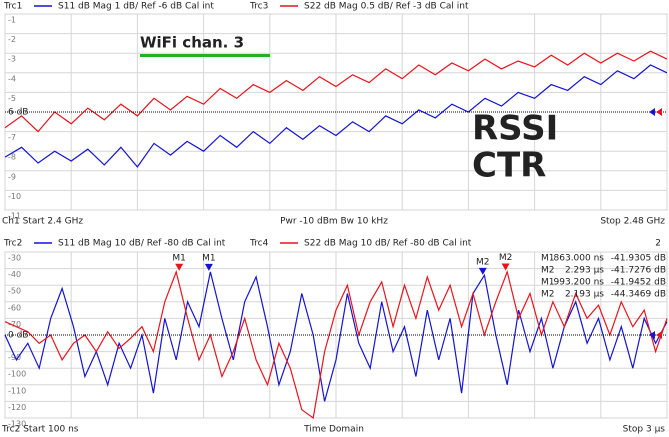  I want to click on footer-text: Ch1 Start 2.4 GHz, so click(42, 222).